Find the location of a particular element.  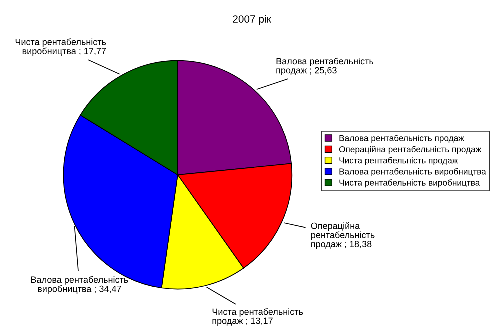

legend-label: Чиста рентабельність продаж is located at coordinates (399, 161).